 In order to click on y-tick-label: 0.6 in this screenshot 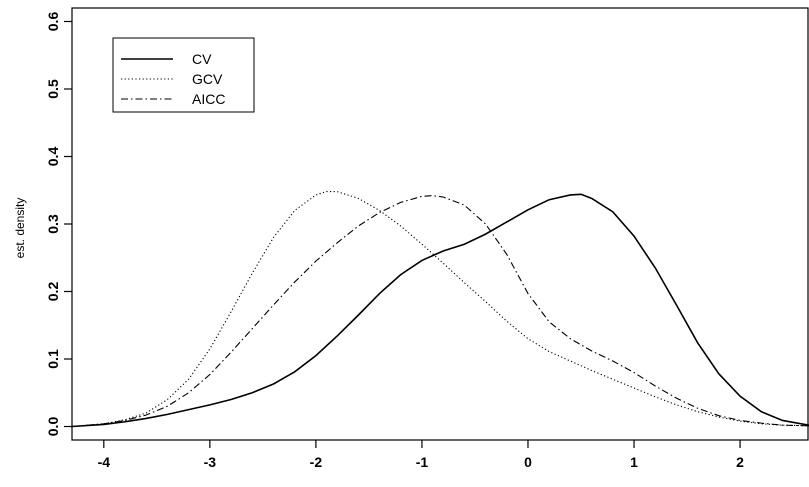, I will do `click(53, 22)`.